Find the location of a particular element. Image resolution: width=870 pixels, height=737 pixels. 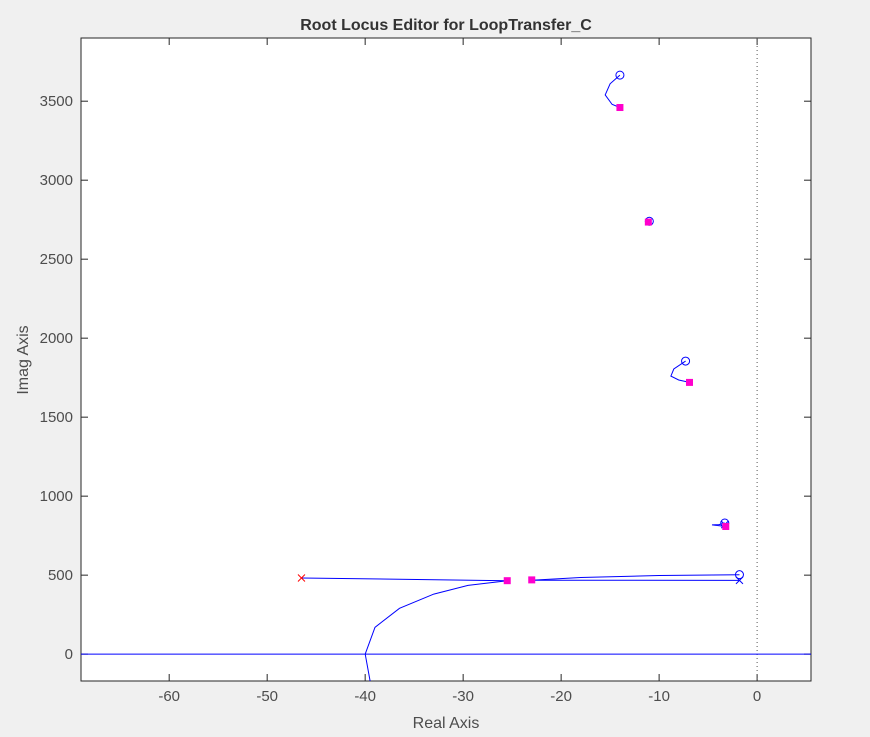

x-tick-label: -30 is located at coordinates (463, 696).